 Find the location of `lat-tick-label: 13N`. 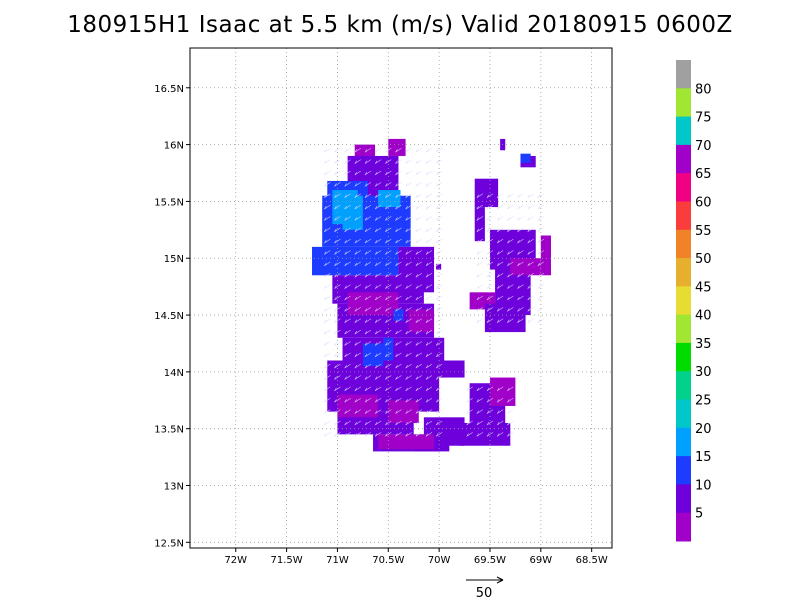

lat-tick-label: 13N is located at coordinates (174, 487).